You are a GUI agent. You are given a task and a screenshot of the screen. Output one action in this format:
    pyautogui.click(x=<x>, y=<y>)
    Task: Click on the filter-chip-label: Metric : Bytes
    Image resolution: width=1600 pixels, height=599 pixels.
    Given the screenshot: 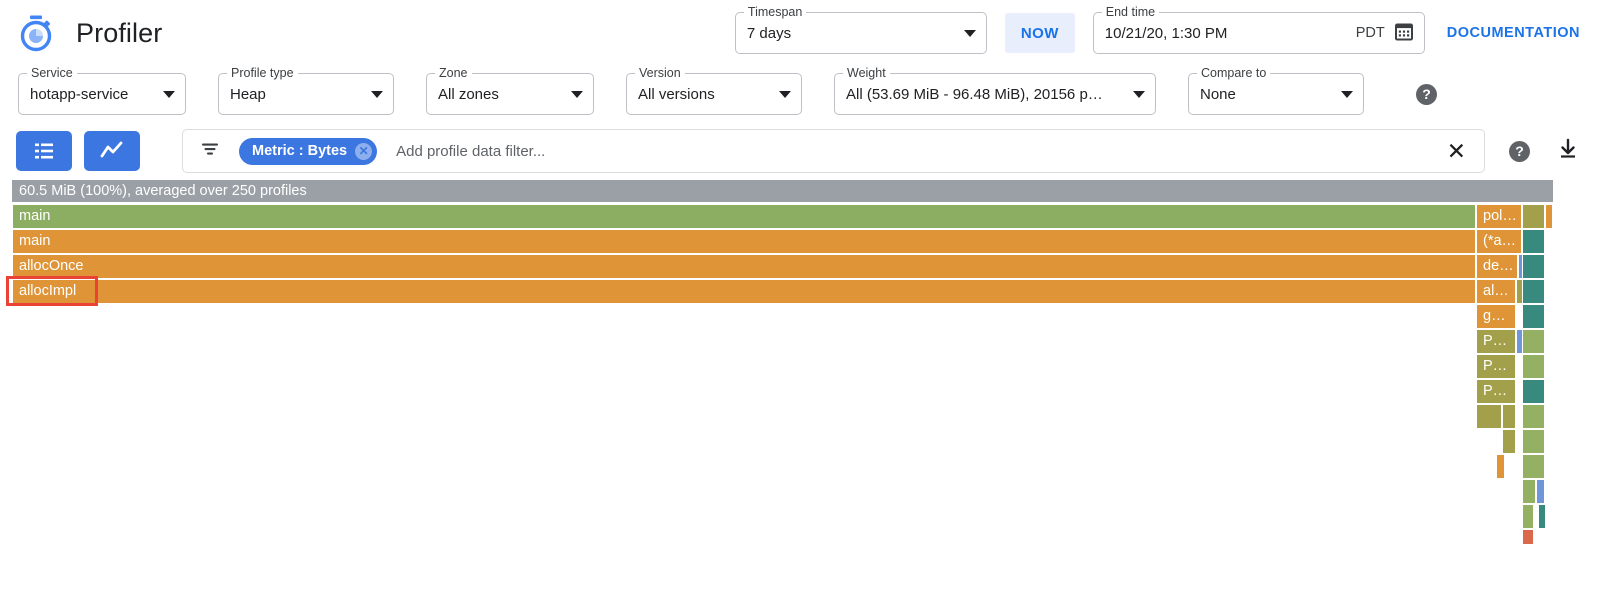 What is the action you would take?
    pyautogui.click(x=300, y=151)
    